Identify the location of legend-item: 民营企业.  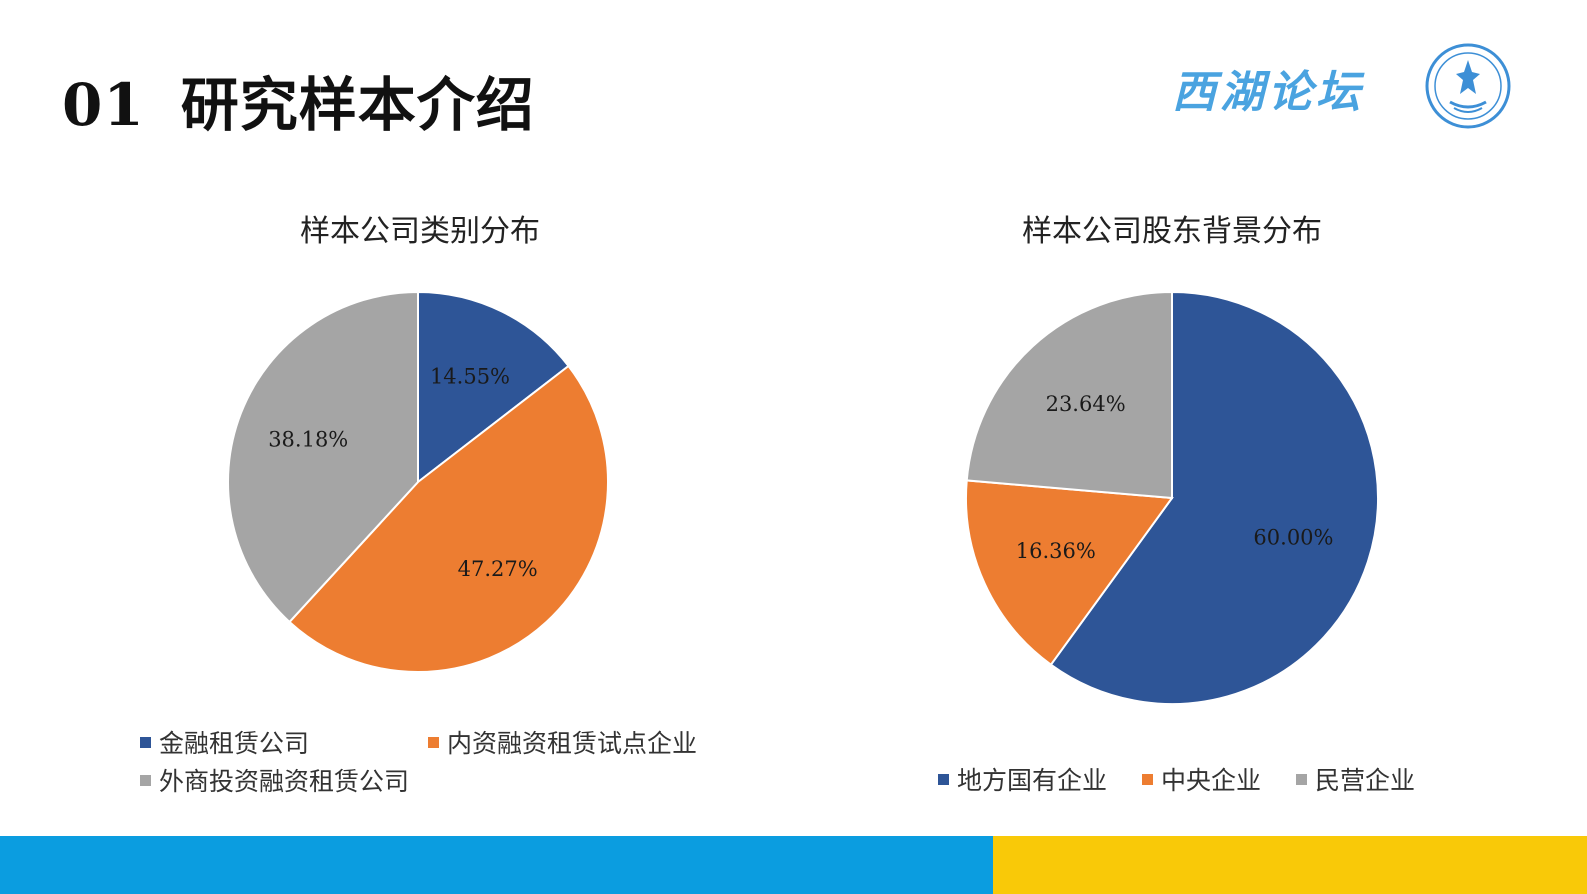
(1355, 779).